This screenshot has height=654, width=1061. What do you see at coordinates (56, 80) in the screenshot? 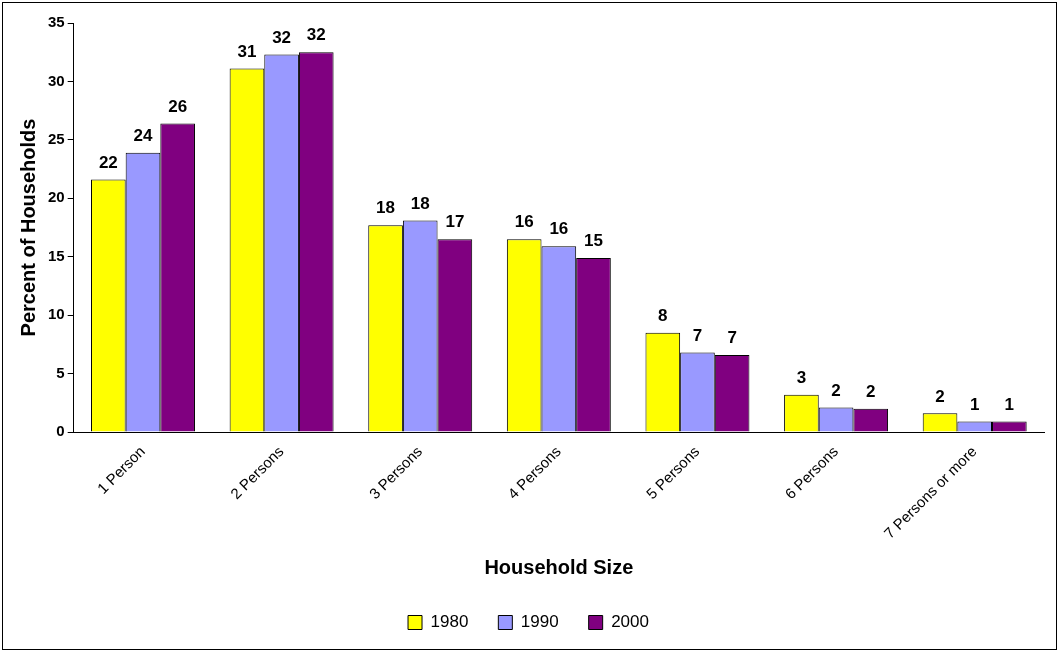
I see `y-tick-label: 30` at bounding box center [56, 80].